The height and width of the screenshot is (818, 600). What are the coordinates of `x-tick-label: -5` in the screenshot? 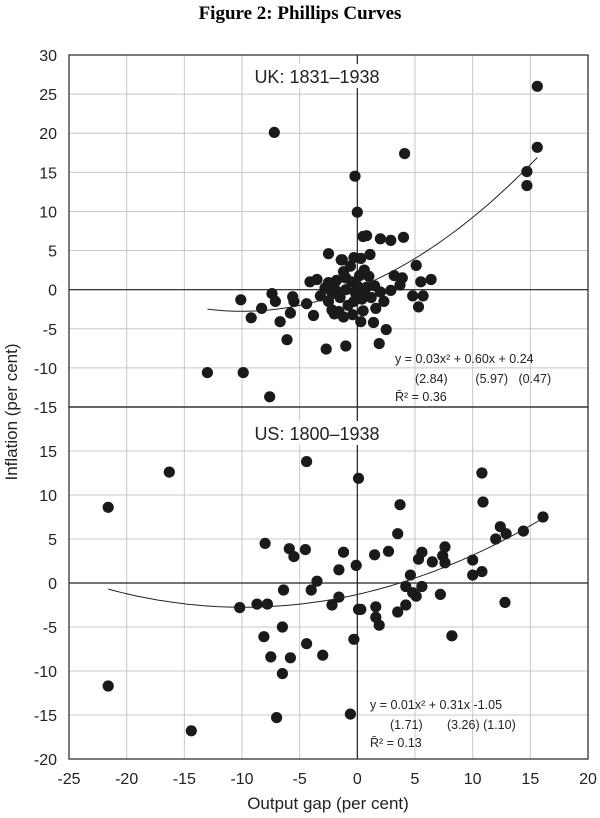 It's located at (300, 779).